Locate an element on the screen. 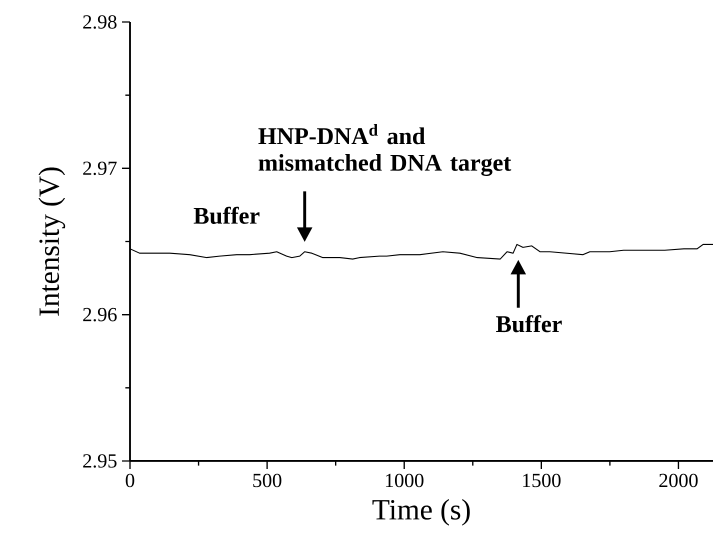  x-axis-title: Time (s) is located at coordinates (421, 512).